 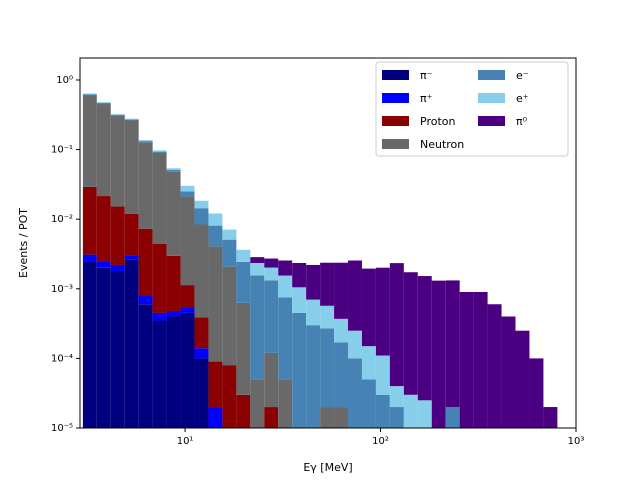 I want to click on y-tick-label: 10⁻¹, so click(x=62, y=150).